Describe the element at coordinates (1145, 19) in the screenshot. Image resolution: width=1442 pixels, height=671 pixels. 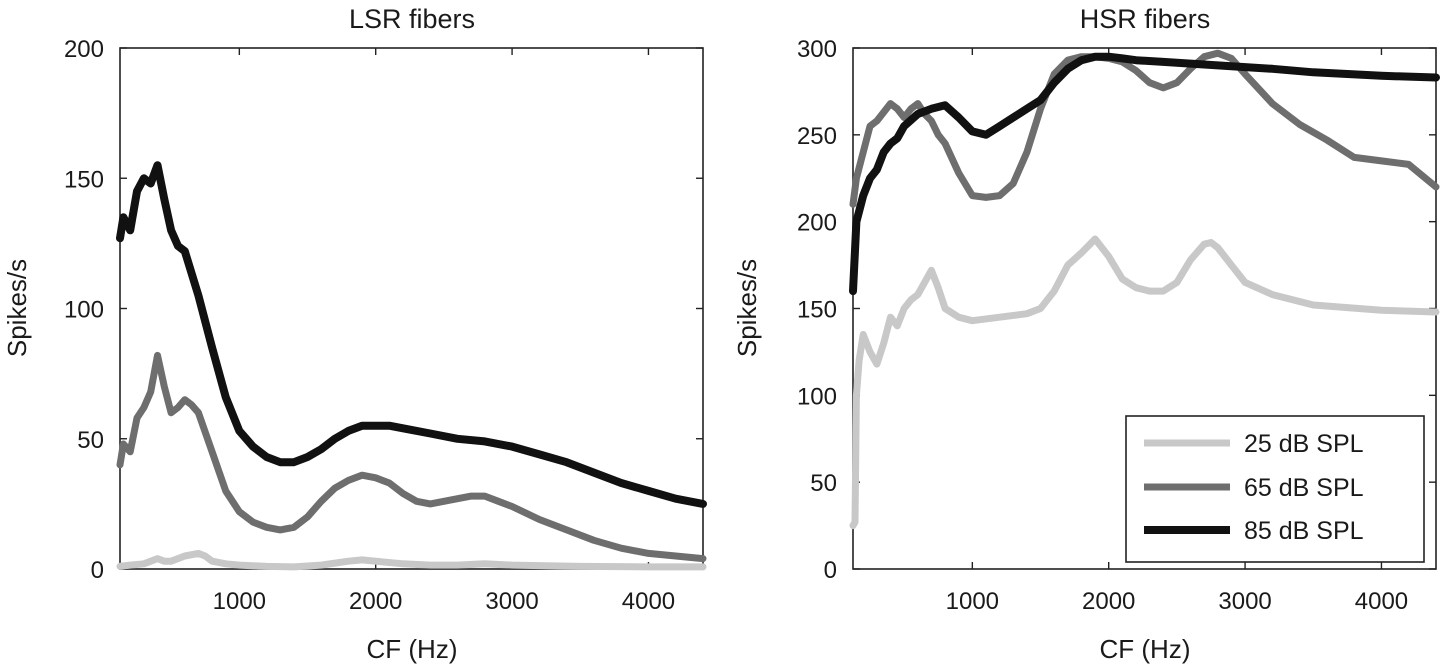
I see `hsr-chart-title: HSR fibers` at that location.